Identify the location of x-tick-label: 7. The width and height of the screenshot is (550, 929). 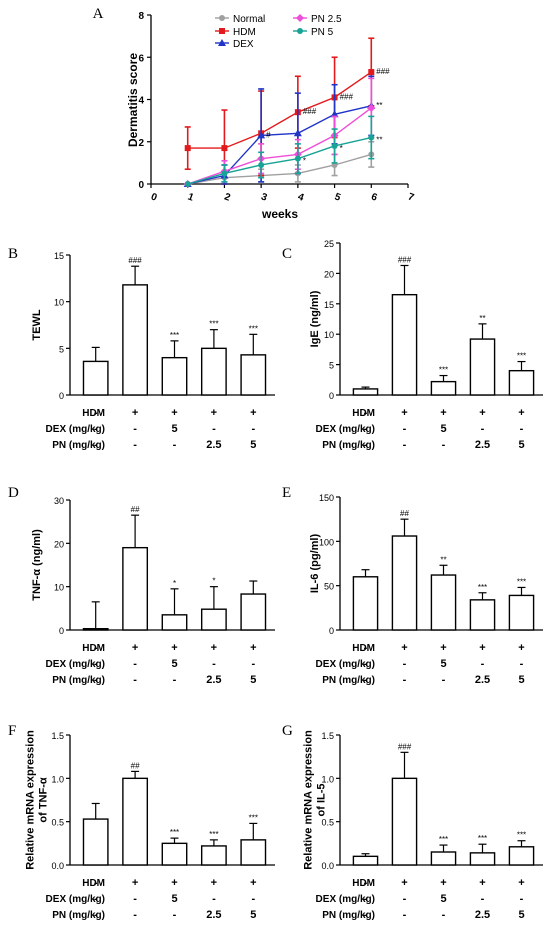
(410, 198).